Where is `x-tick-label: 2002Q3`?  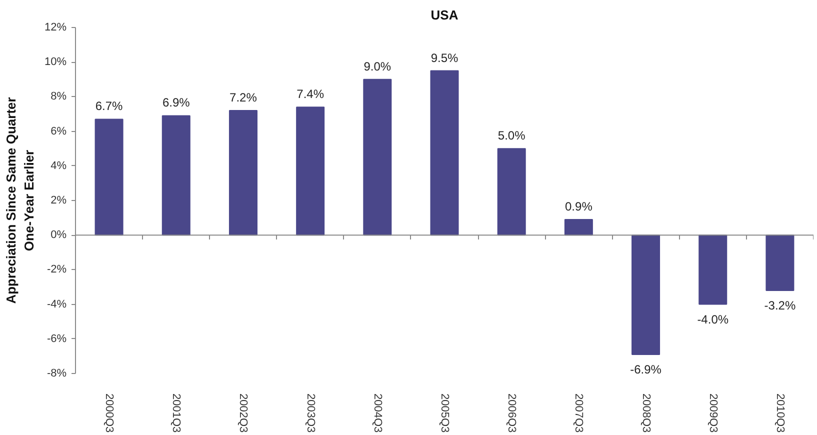
x-tick-label: 2002Q3 is located at coordinates (243, 413).